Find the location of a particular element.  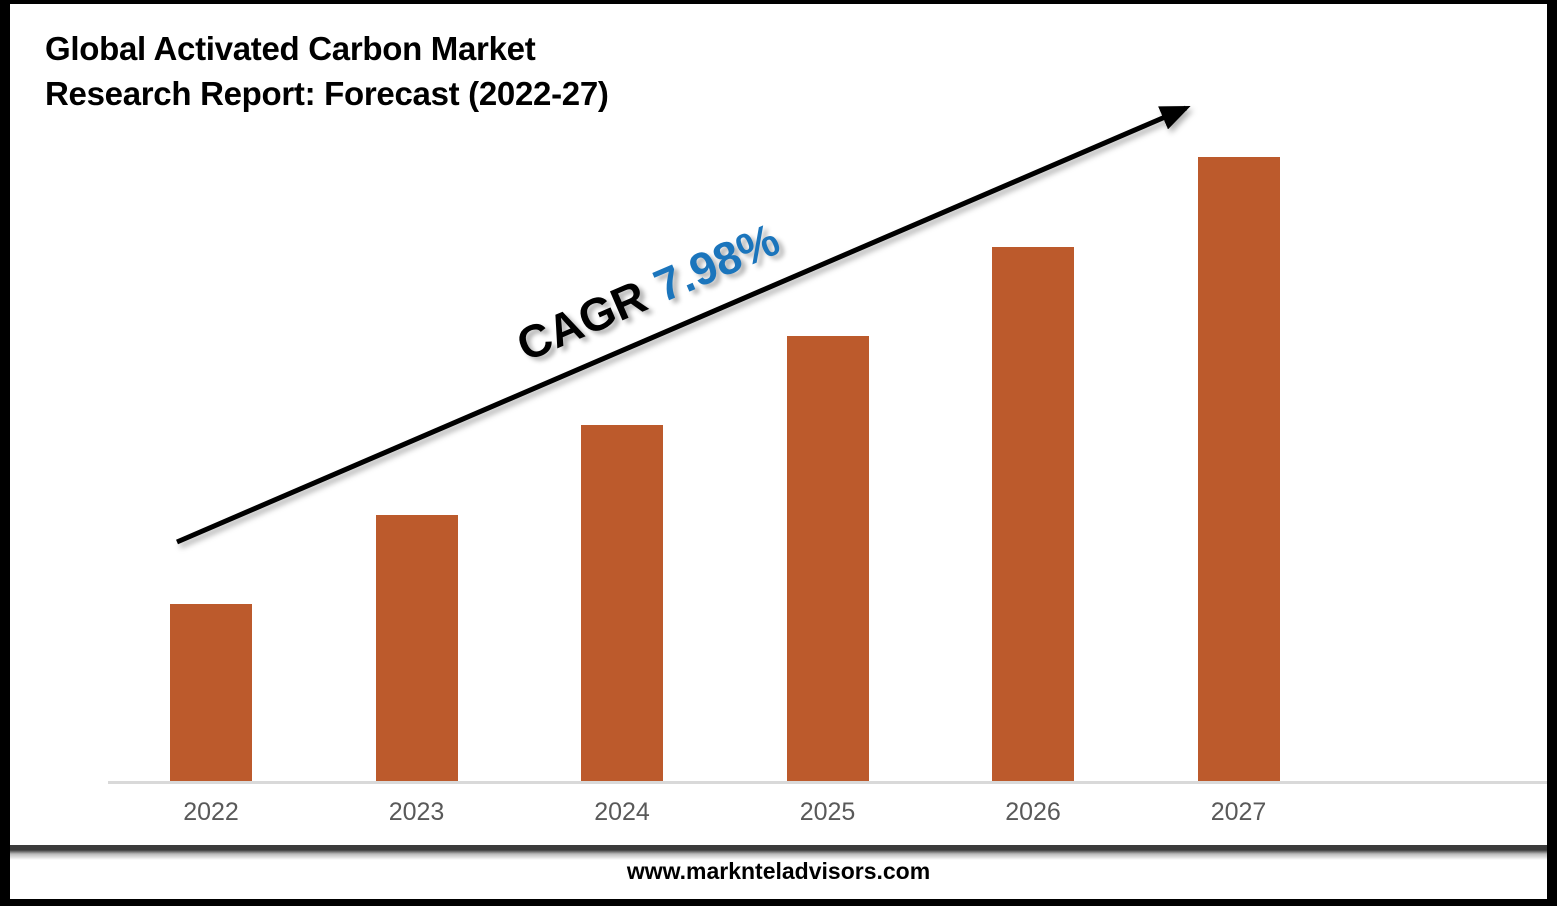

x-tick-label-2026: 2026 is located at coordinates (1033, 812).